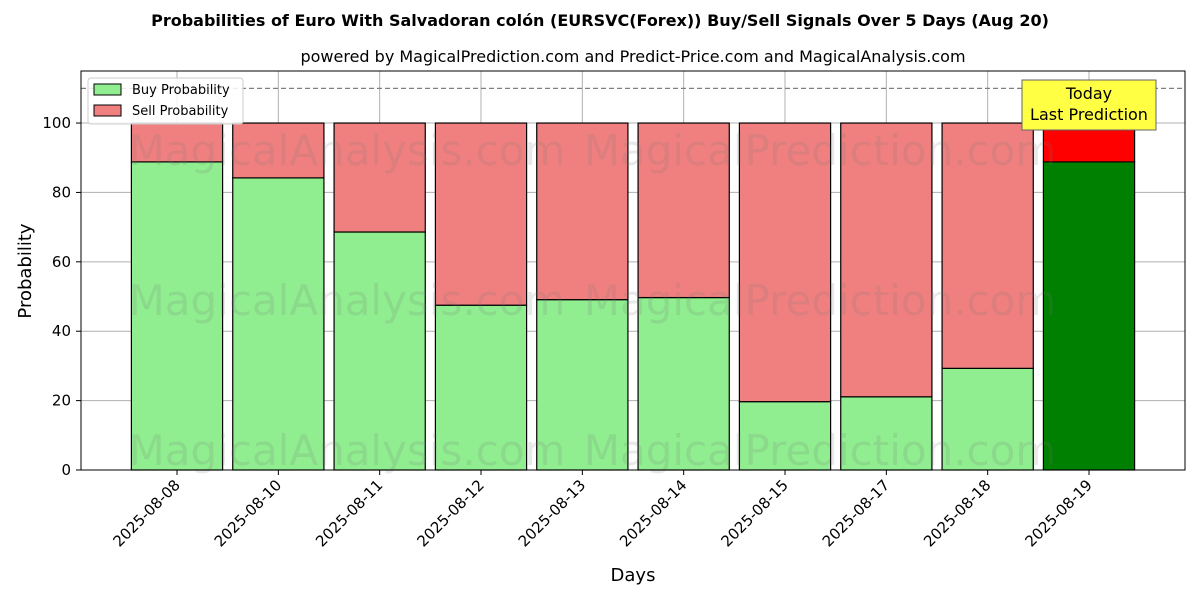  Describe the element at coordinates (1088, 93) in the screenshot. I see `annotation-line-1: Today` at that location.